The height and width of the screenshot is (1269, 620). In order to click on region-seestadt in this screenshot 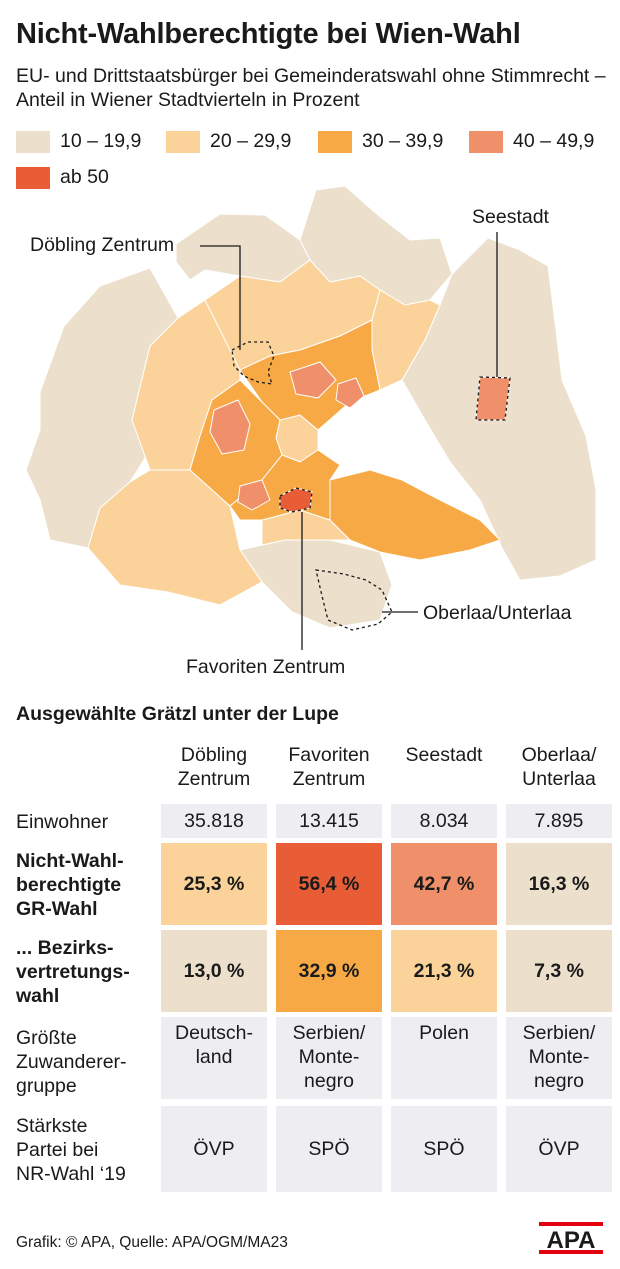, I will do `click(493, 398)`.